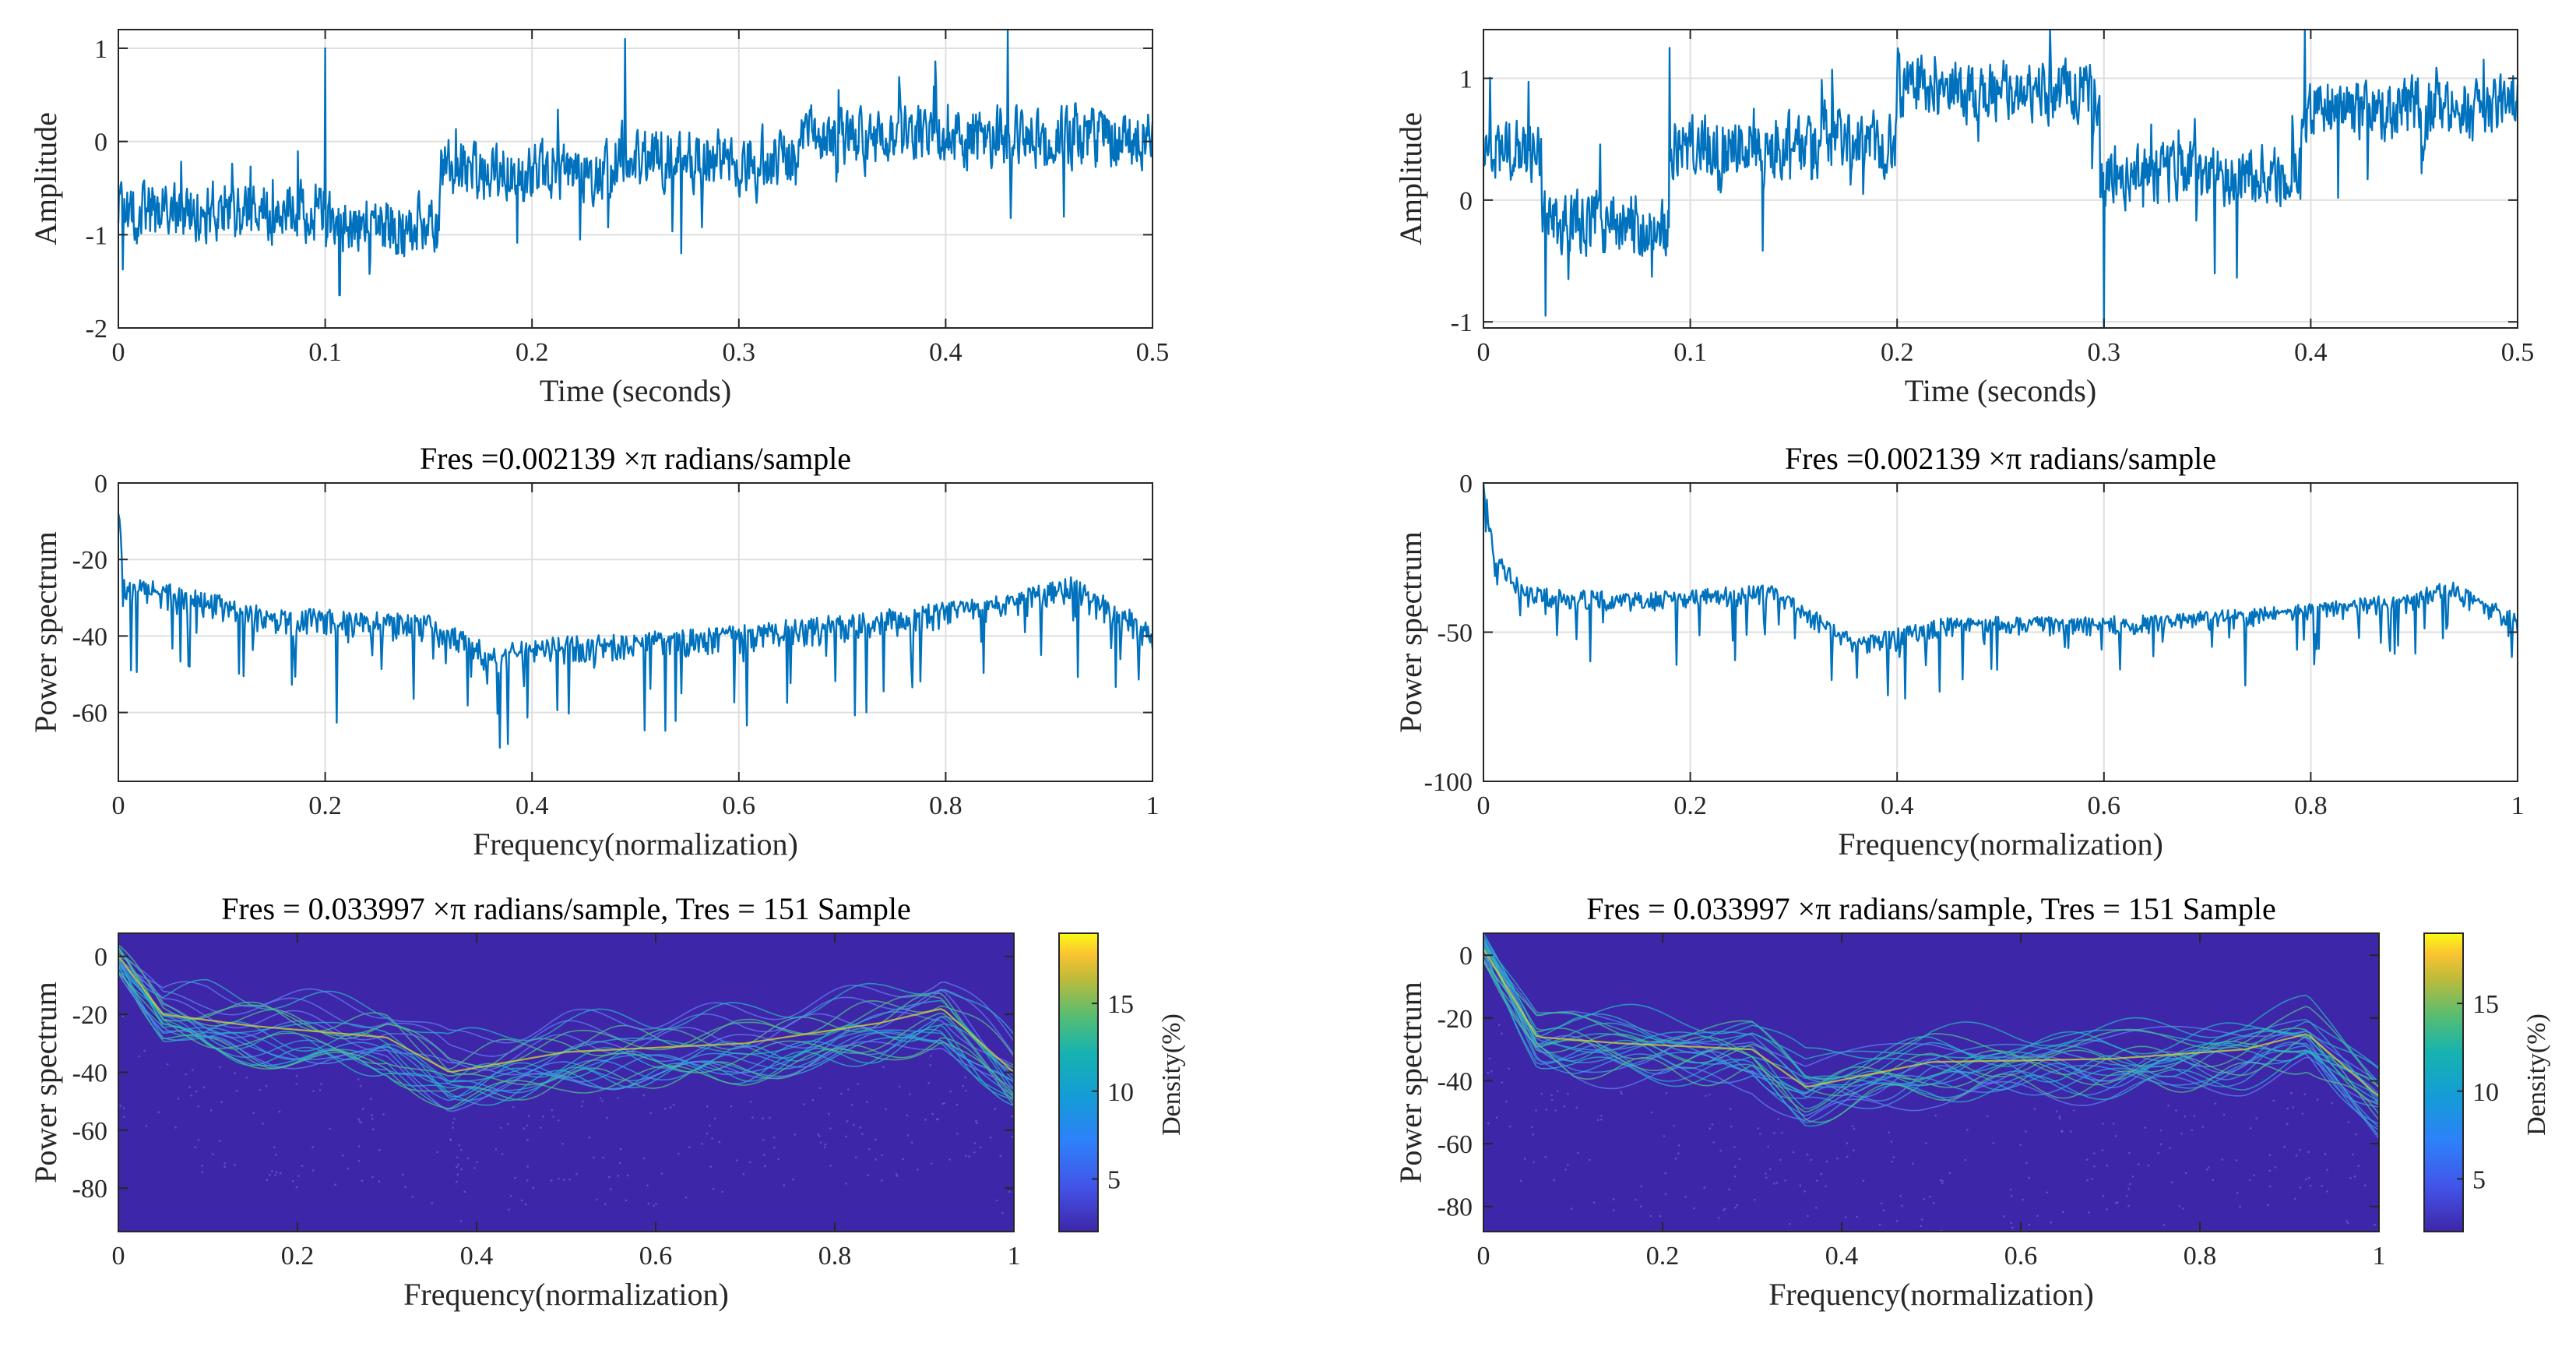  I want to click on y-tick-label: -40, so click(1455, 1082).